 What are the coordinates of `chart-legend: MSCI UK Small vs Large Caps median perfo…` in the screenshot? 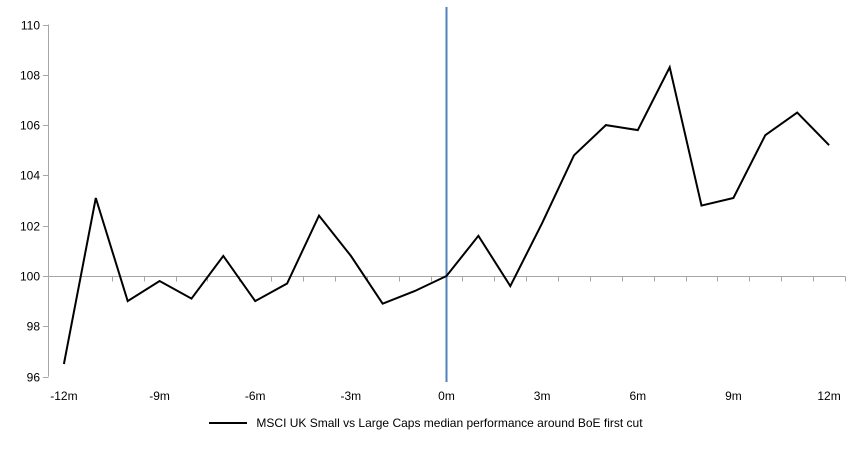 It's located at (426, 423).